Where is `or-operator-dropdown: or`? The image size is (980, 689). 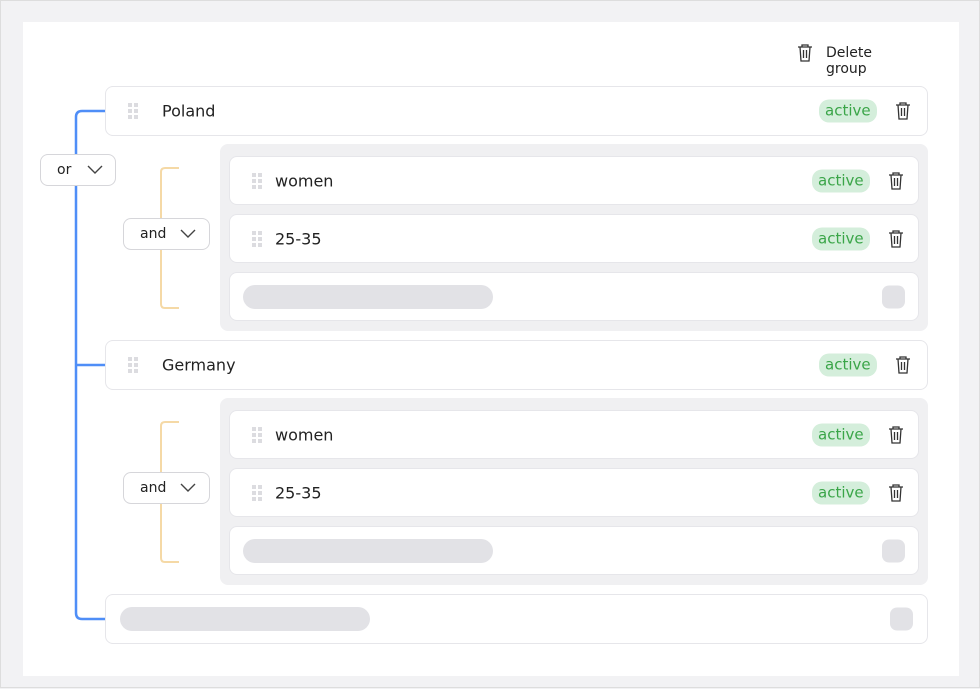
or-operator-dropdown: or is located at coordinates (78, 170).